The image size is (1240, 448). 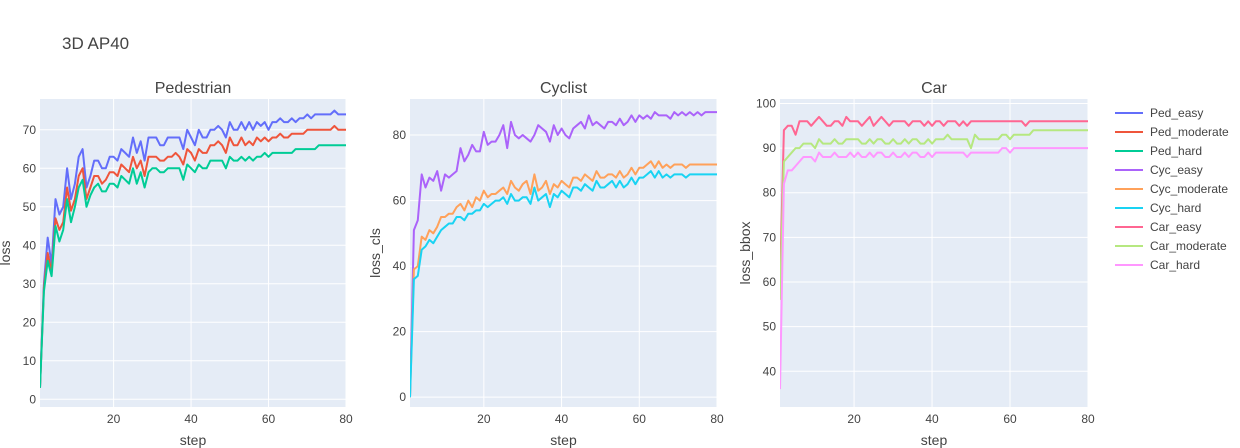 What do you see at coordinates (6, 253) in the screenshot?
I see `y-axis-label: loss` at bounding box center [6, 253].